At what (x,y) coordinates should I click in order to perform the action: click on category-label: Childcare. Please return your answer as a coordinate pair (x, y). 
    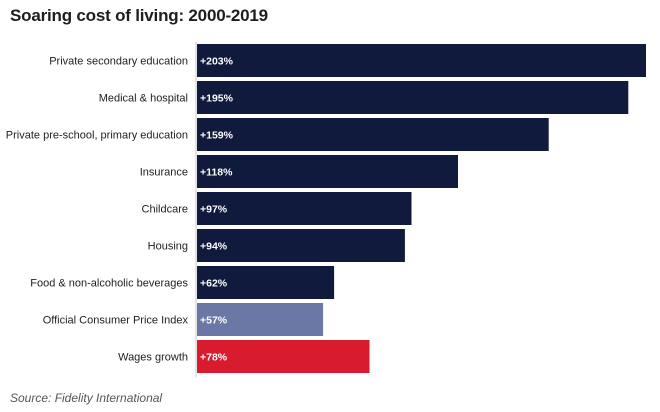
    Looking at the image, I should click on (165, 210).